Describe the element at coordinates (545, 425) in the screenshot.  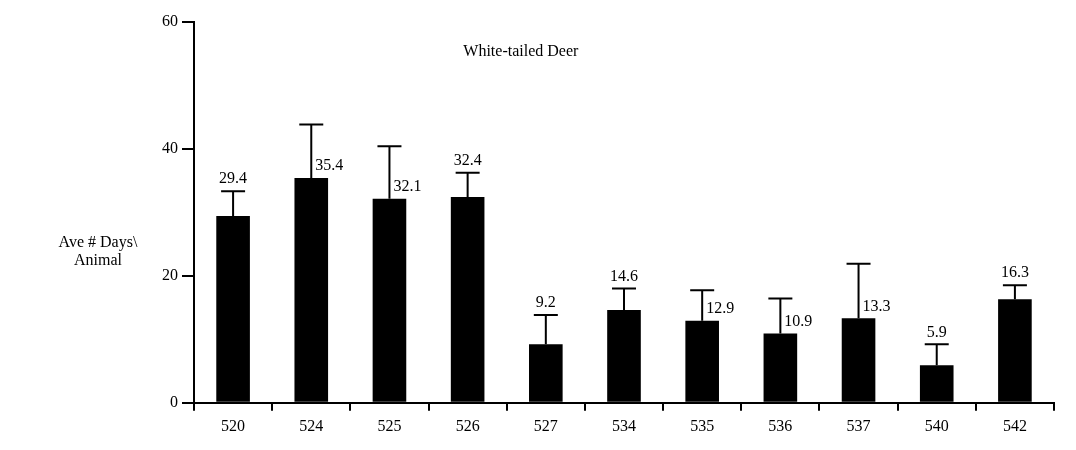
I see `x-tick-label: 527` at that location.